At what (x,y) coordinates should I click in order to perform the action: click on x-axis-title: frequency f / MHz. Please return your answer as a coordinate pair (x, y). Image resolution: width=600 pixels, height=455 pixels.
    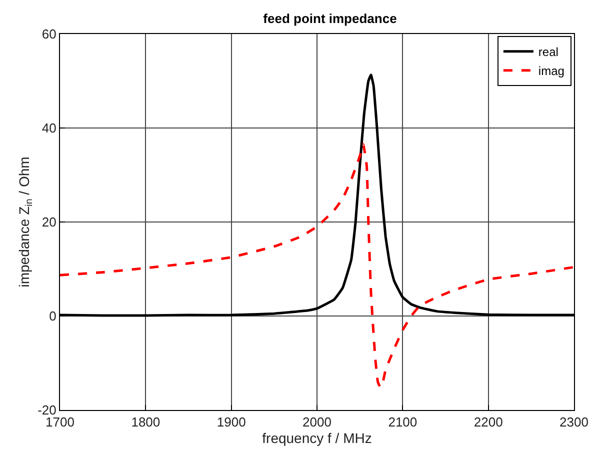
    Looking at the image, I should click on (317, 438).